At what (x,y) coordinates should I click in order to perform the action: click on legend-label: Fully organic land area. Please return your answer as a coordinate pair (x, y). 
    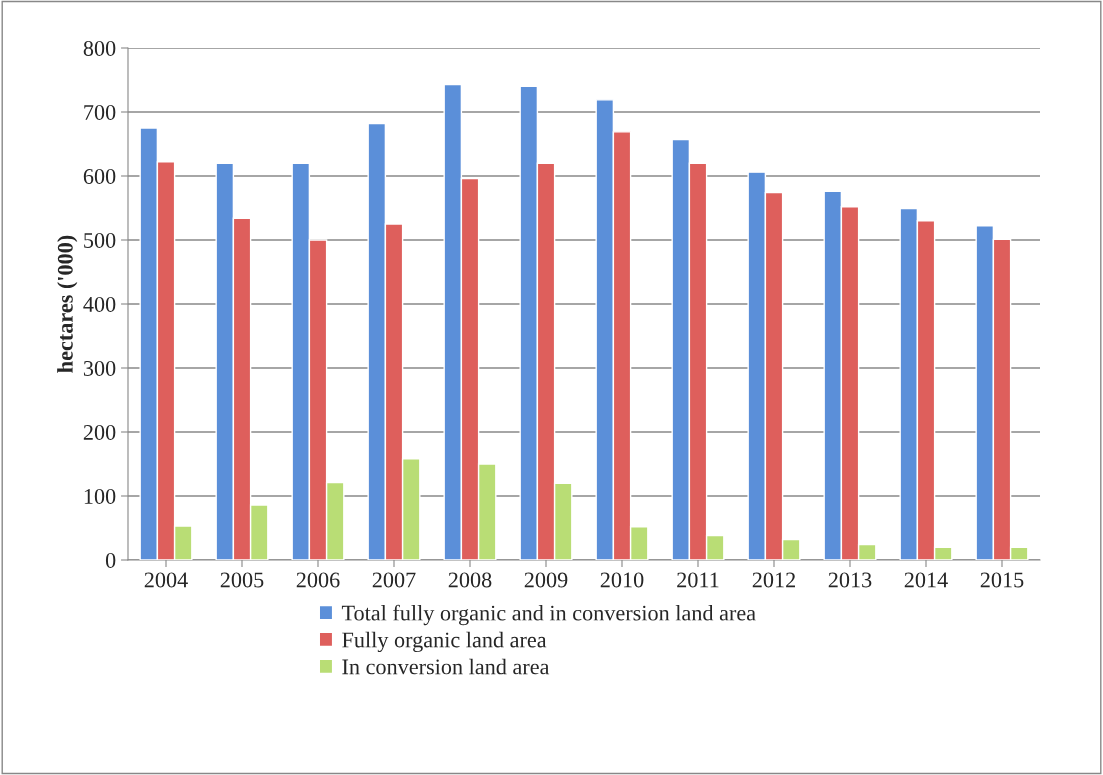
    Looking at the image, I should click on (444, 642).